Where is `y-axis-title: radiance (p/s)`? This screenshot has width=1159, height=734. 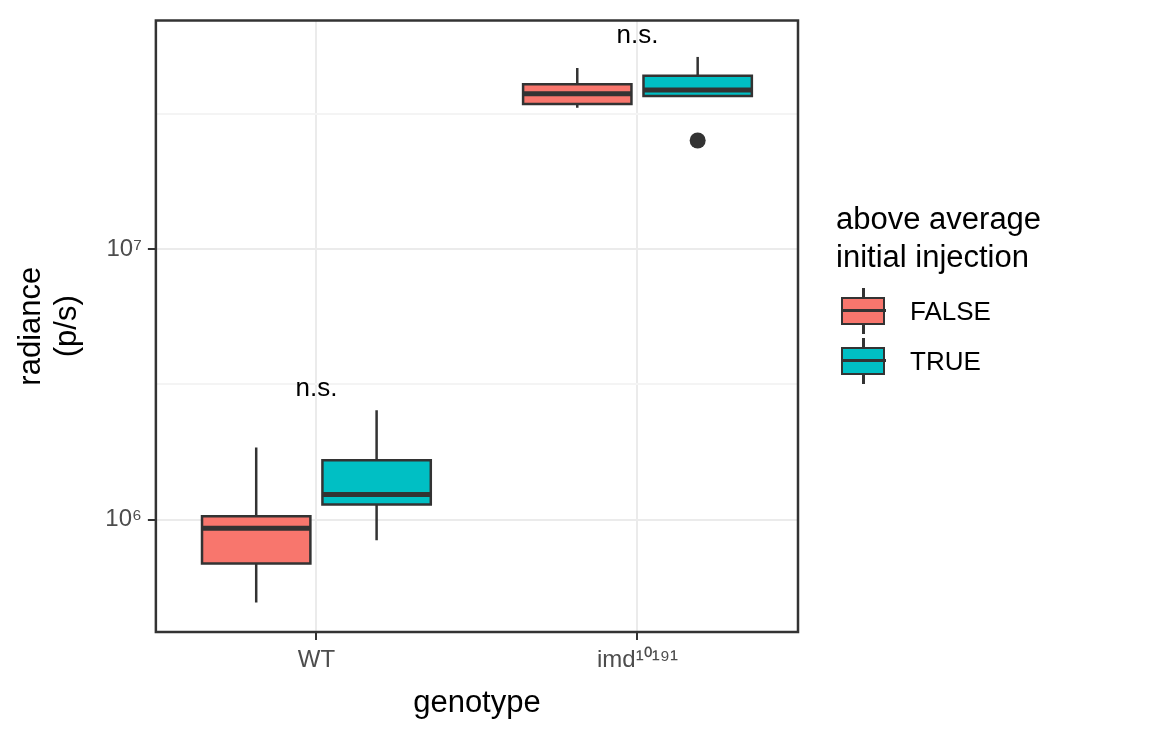
y-axis-title: radiance (p/s) is located at coordinates (48, 326).